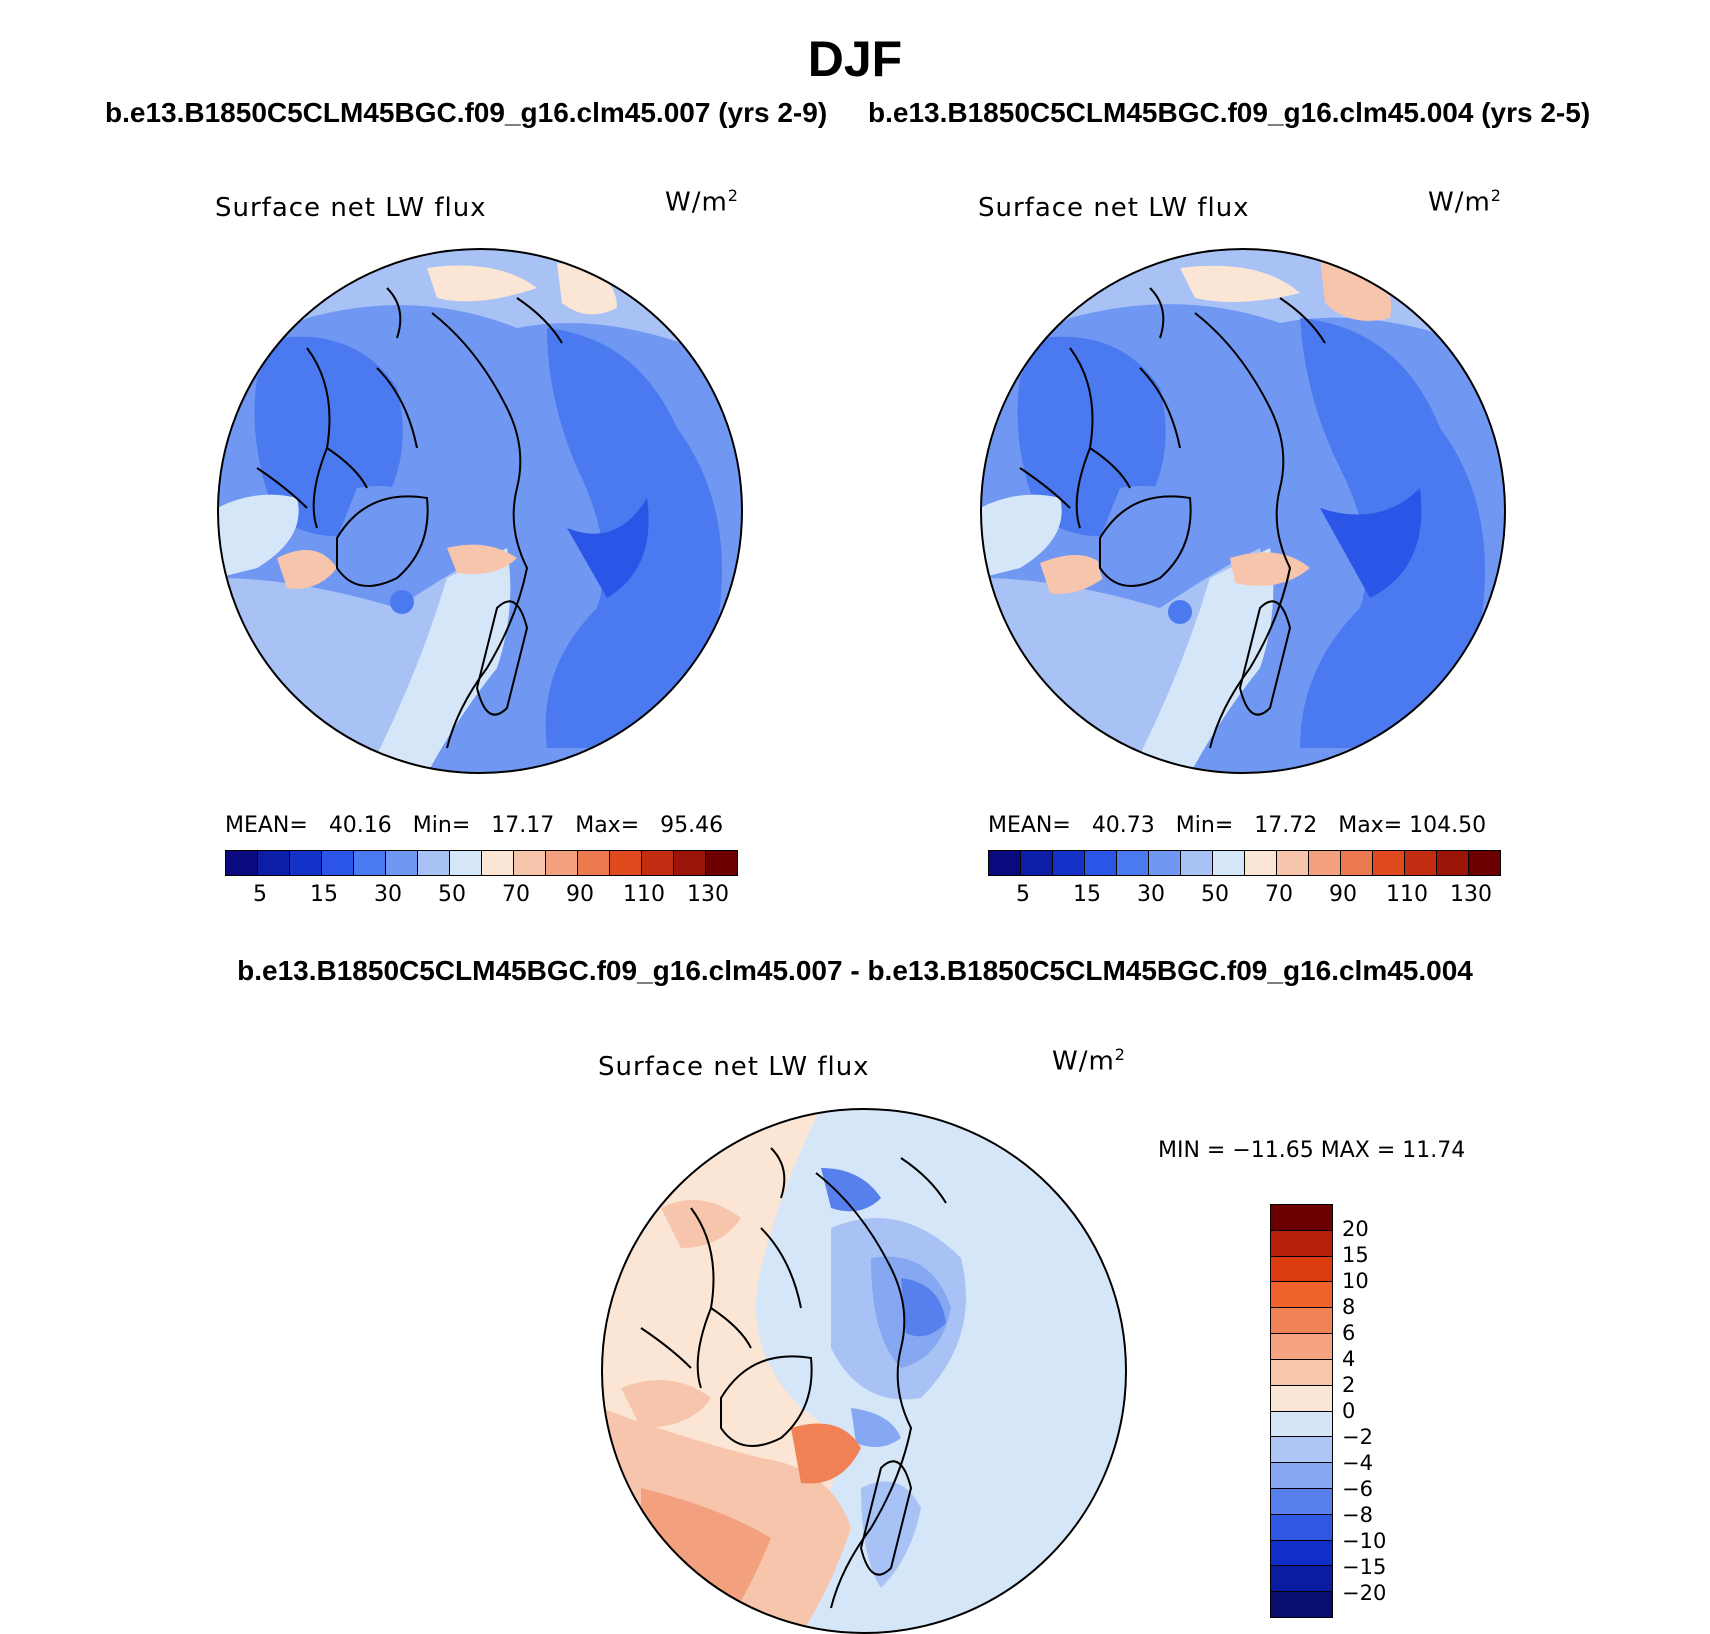 Image resolution: width=1710 pixels, height=1634 pixels. I want to click on difference-polar-map, so click(864, 1371).